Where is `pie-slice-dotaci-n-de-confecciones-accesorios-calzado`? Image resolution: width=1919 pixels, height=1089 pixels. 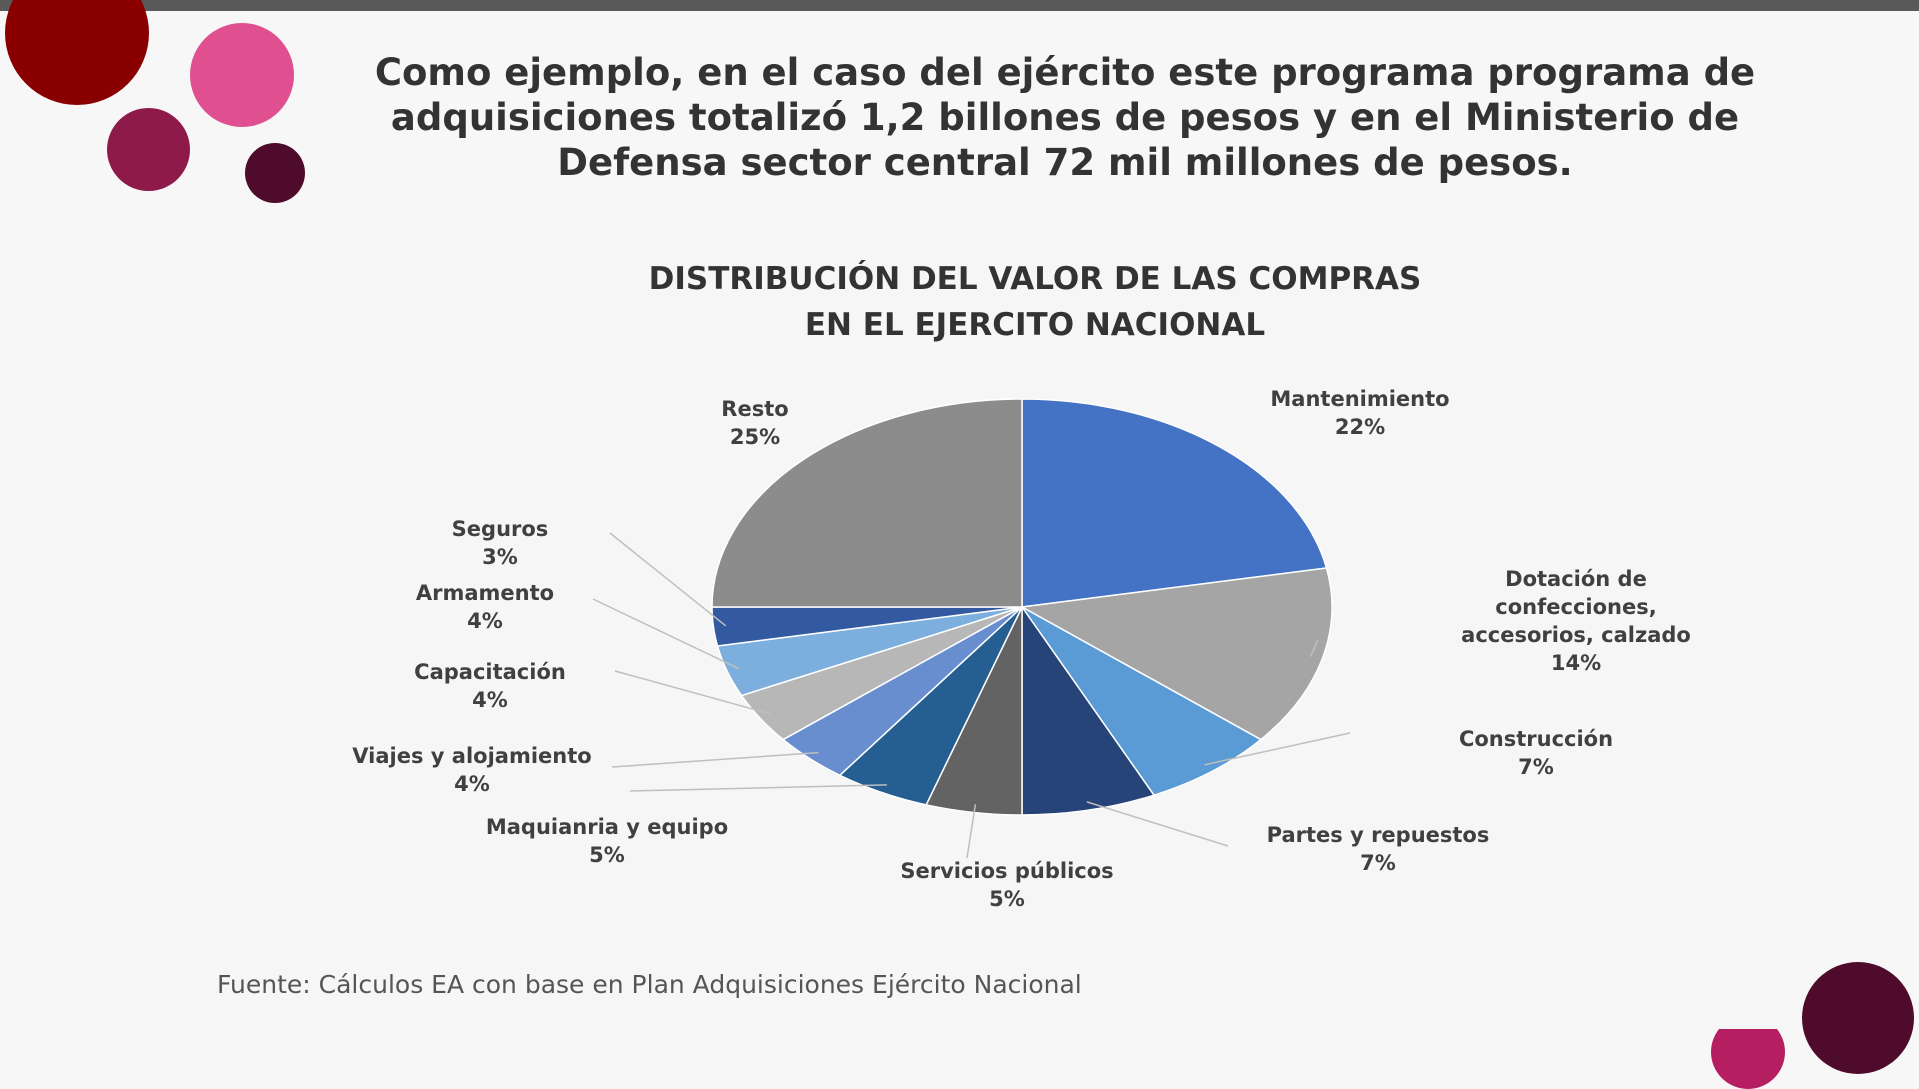 pie-slice-dotaci-n-de-confecciones-accesorios-calzado is located at coordinates (1176, 654).